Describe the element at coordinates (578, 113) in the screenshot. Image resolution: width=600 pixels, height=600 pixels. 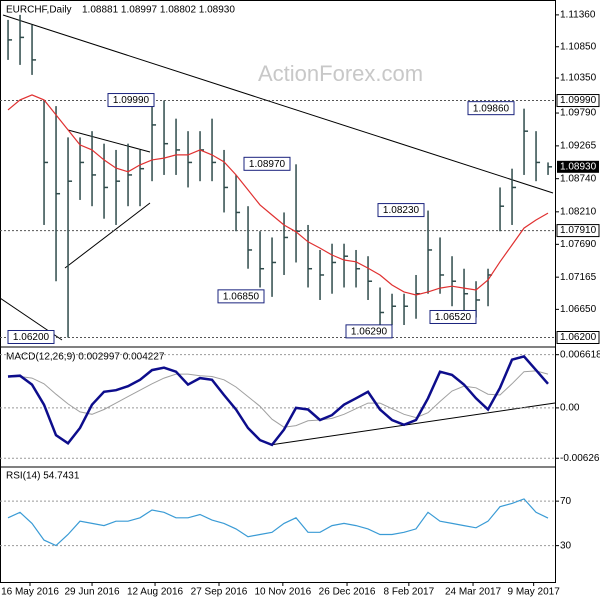
I see `y-tick-label: 1.09790` at that location.